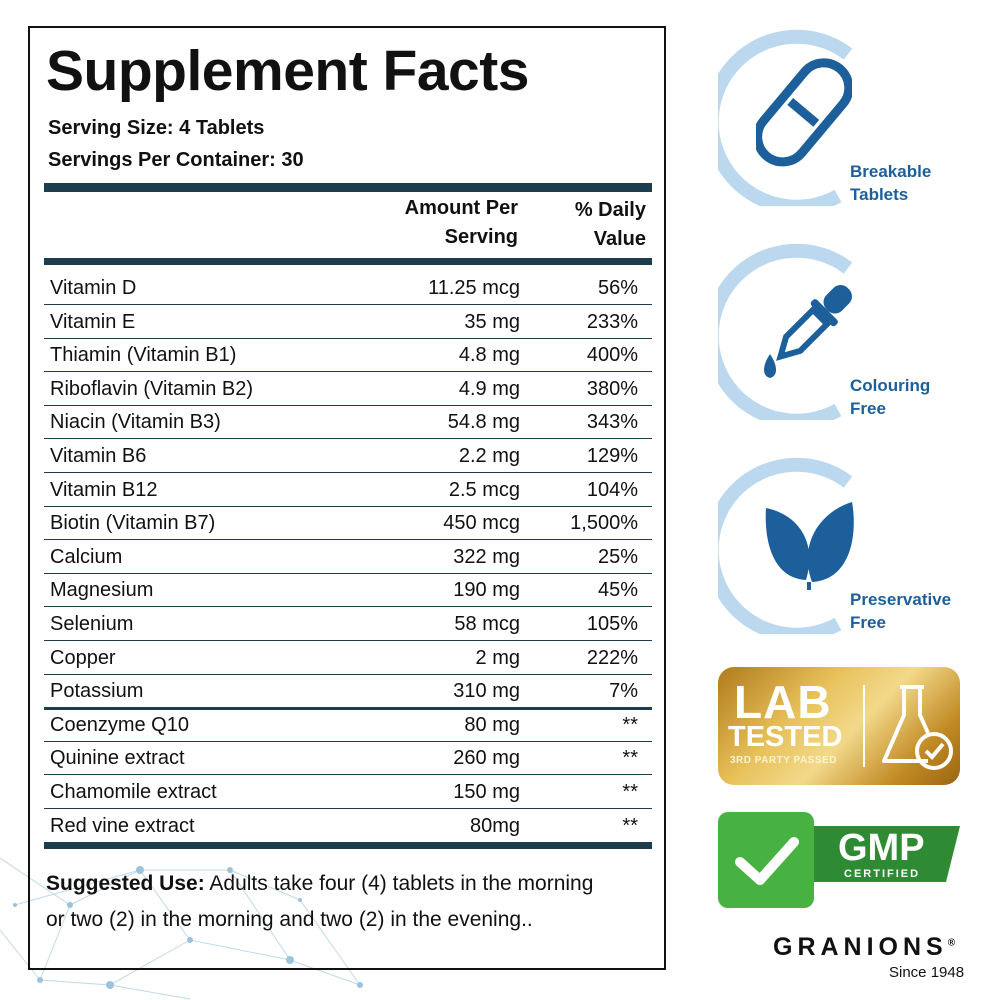 This screenshot has height=1000, width=1000. Describe the element at coordinates (617, 288) in the screenshot. I see `nutrient-daily-value: 56%` at that location.